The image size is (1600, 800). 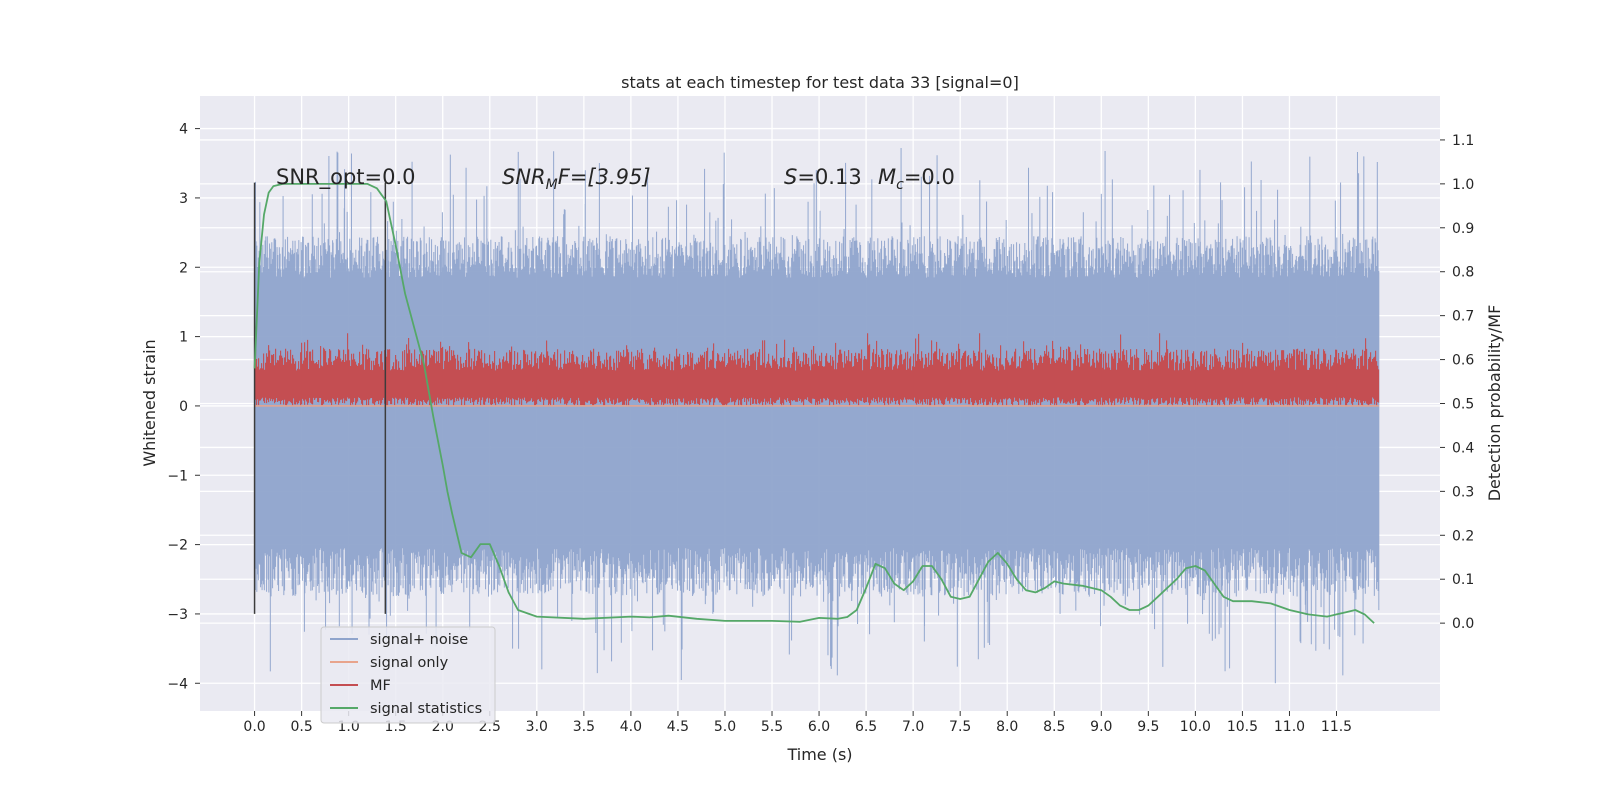 What do you see at coordinates (1463, 536) in the screenshot?
I see `y-right-tick-label: 0.2` at bounding box center [1463, 536].